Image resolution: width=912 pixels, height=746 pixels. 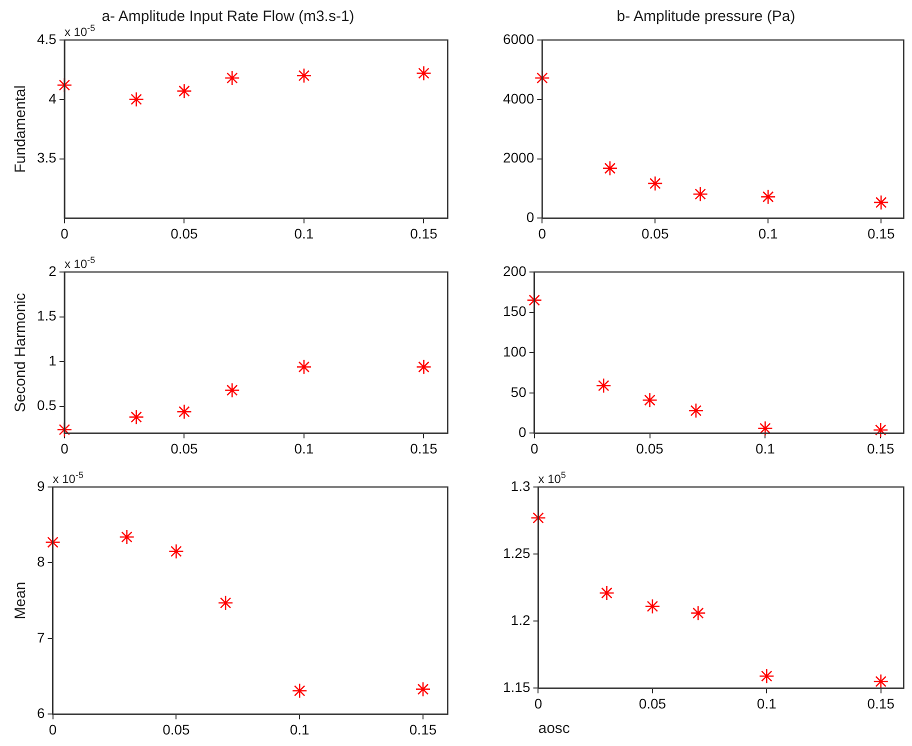 I want to click on text: x 10$^{5}$, so click(x=552, y=478).